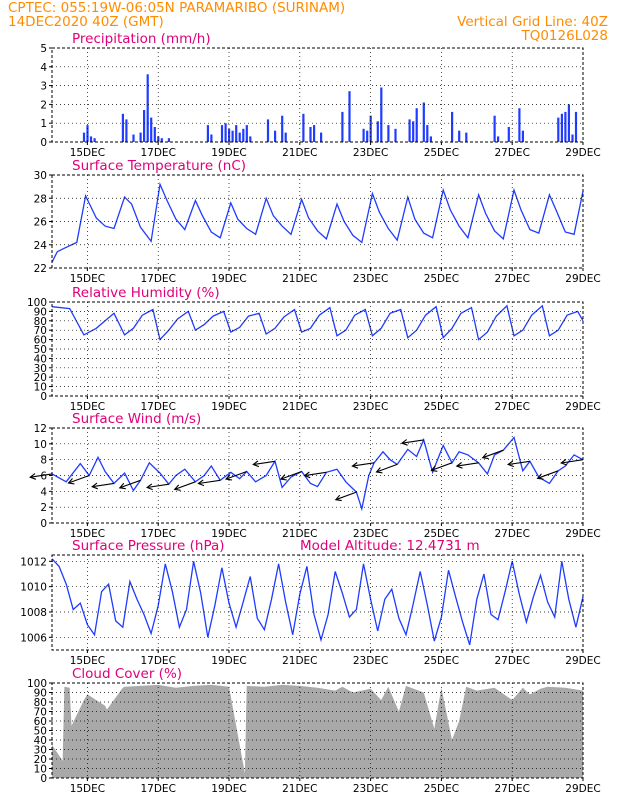  Describe the element at coordinates (317, 95) in the screenshot. I see `precipitation-frame` at that location.